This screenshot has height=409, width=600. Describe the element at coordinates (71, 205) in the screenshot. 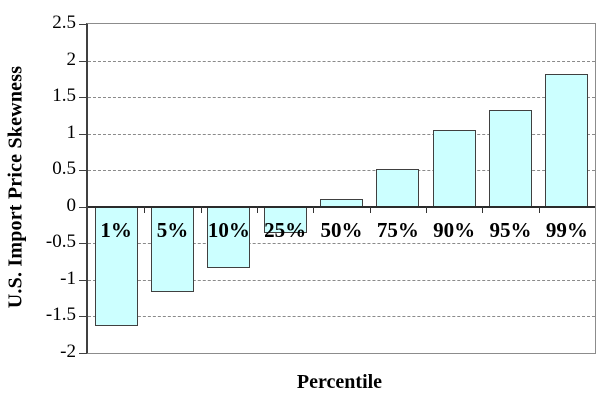

I see `y-tick-label: 0` at that location.